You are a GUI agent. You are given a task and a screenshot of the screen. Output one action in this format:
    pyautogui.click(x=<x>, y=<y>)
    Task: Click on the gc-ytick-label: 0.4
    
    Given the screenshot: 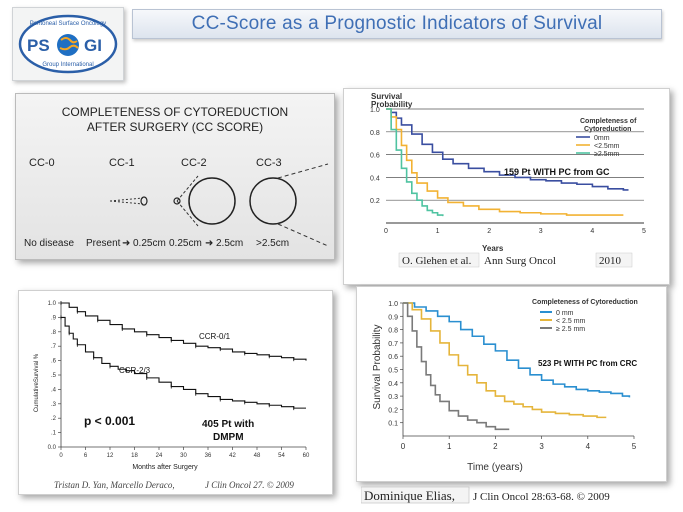 What is the action you would take?
    pyautogui.click(x=375, y=178)
    